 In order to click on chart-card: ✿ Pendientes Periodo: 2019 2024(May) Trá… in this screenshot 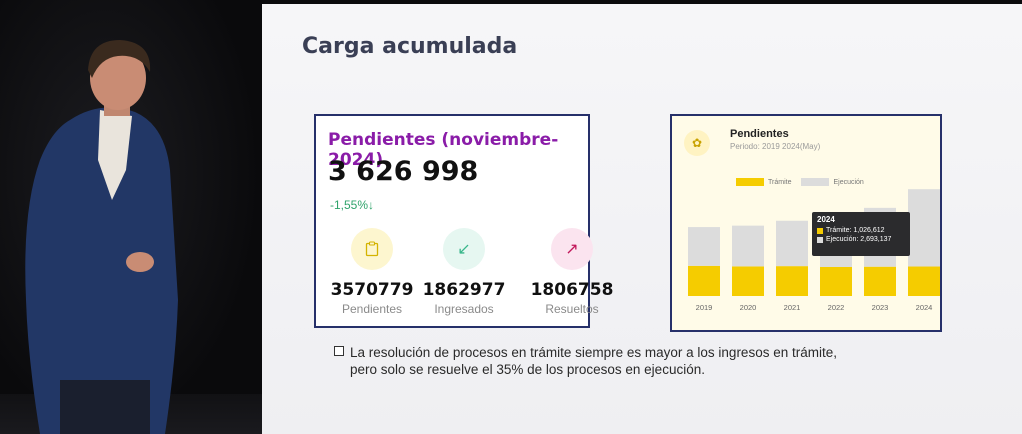, I will do `click(806, 223)`.